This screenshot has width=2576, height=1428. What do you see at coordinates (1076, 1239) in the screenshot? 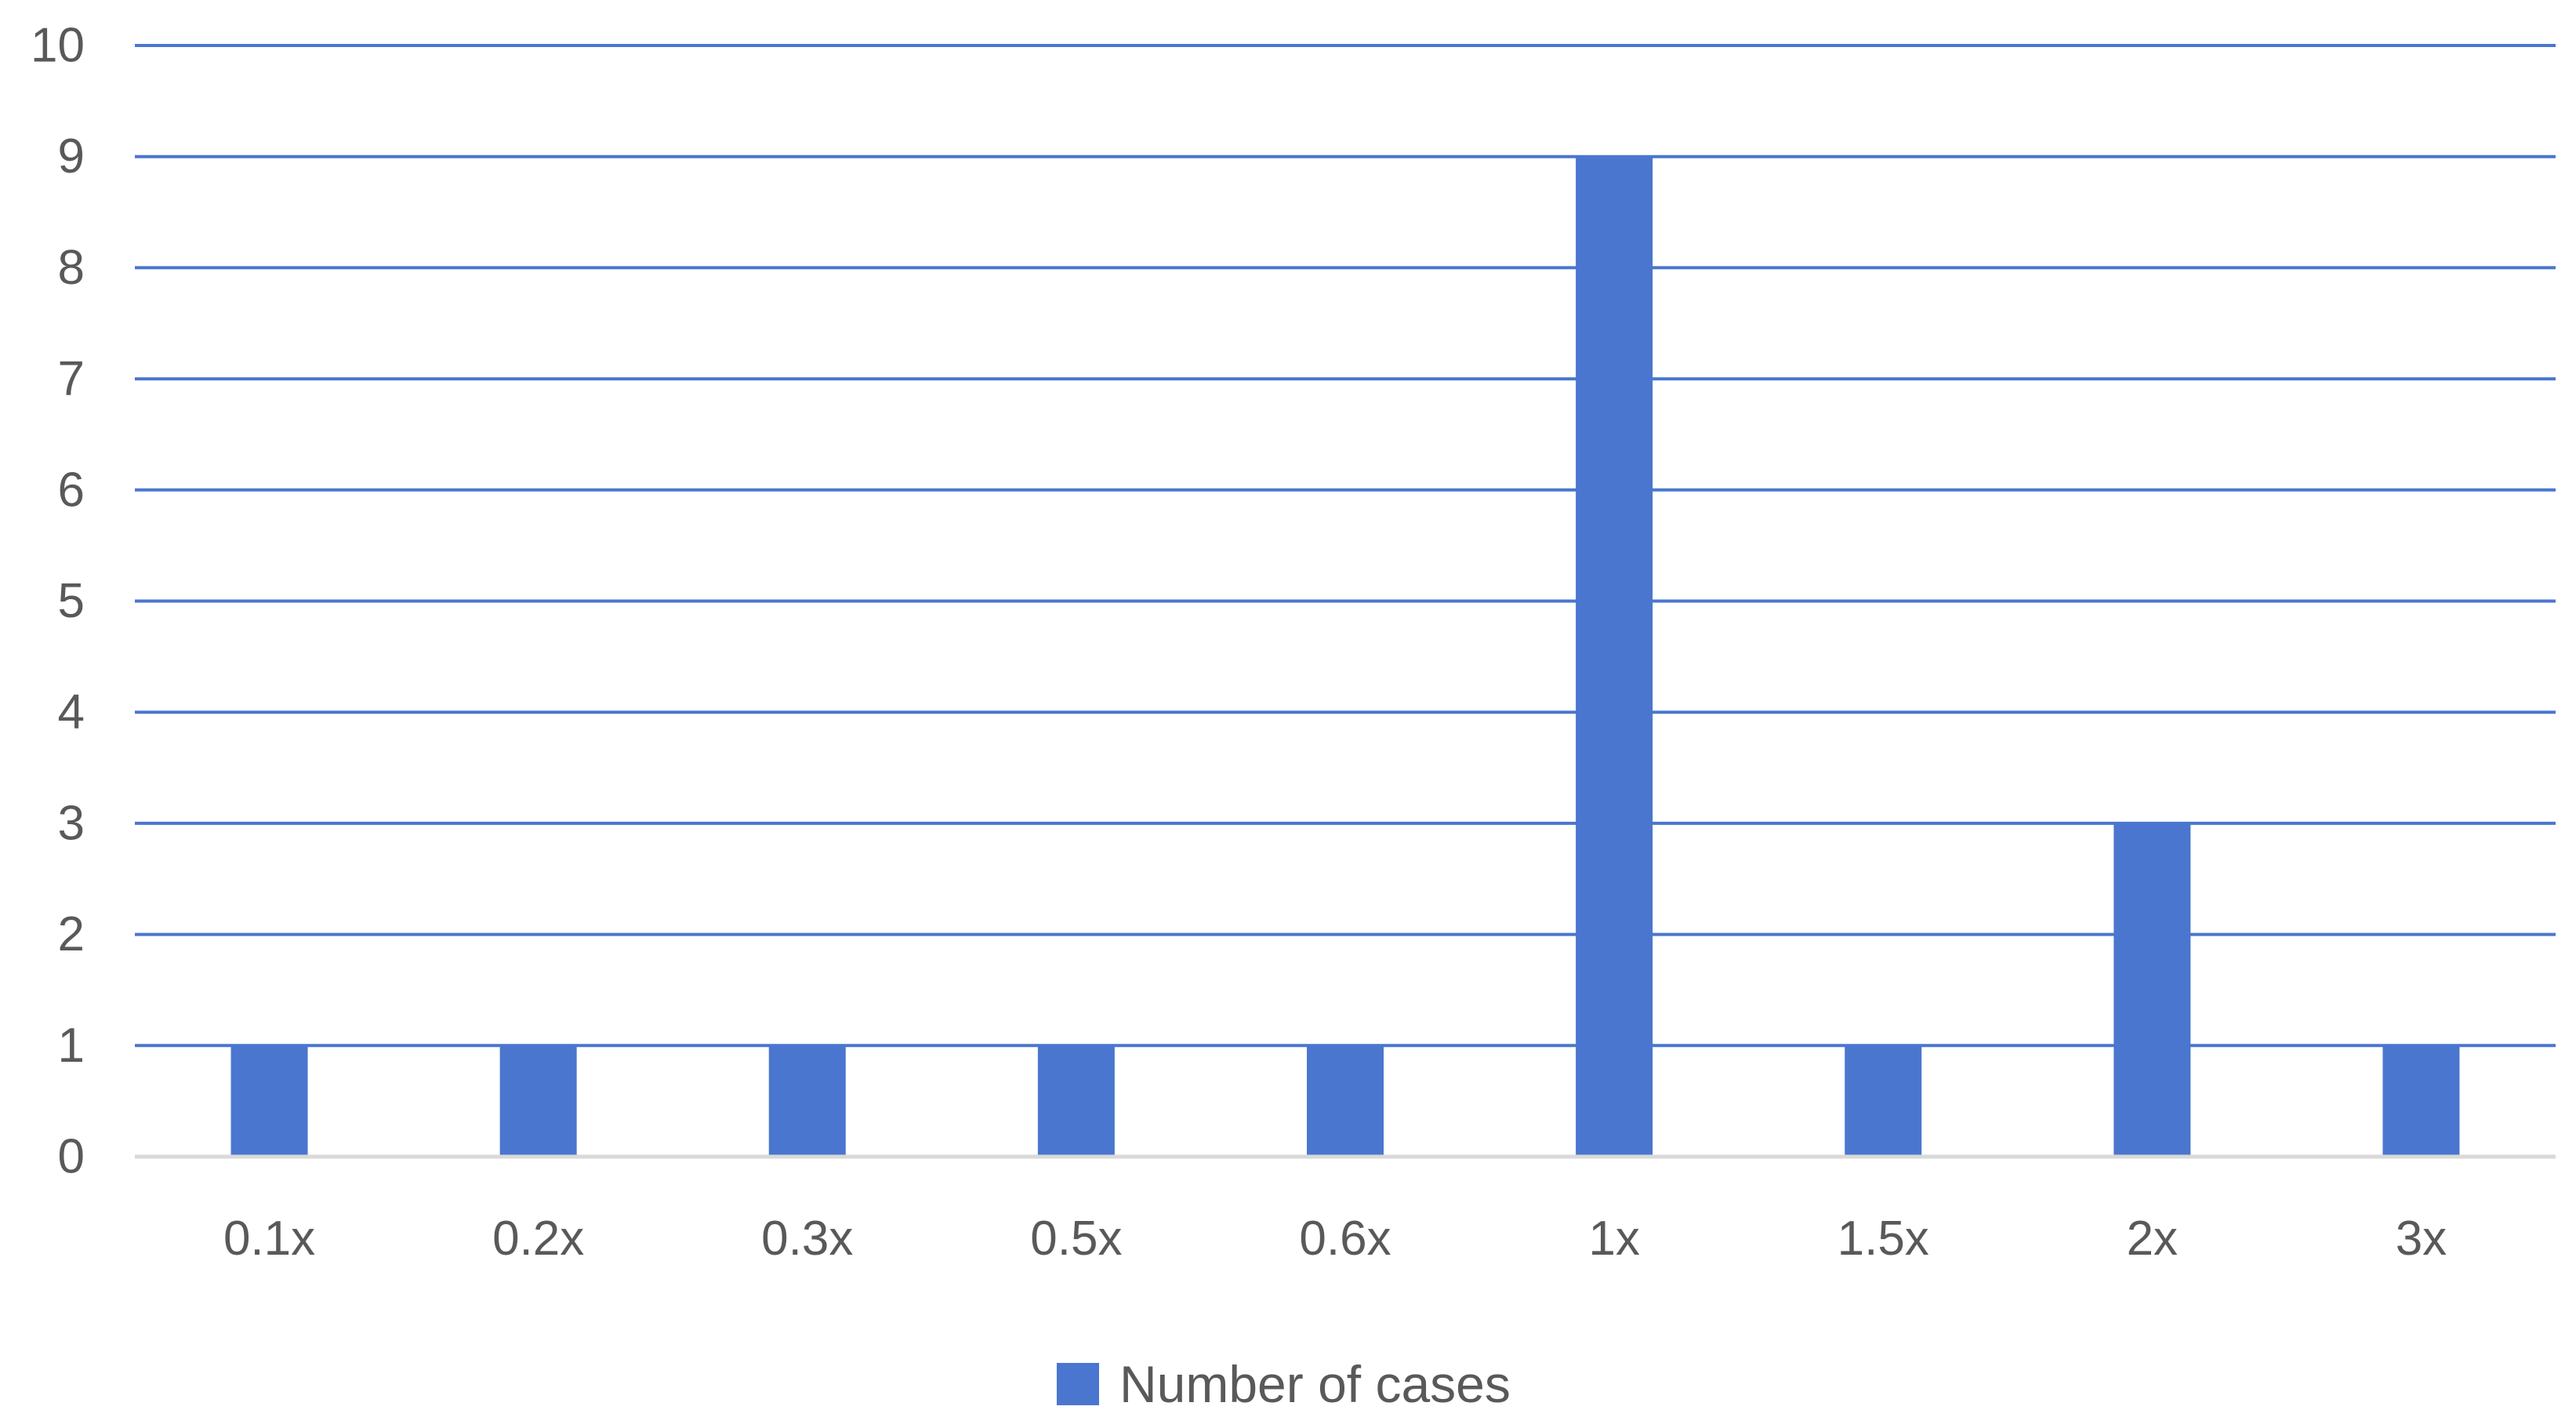
I see `x-tick-label: 0.5x` at bounding box center [1076, 1239].